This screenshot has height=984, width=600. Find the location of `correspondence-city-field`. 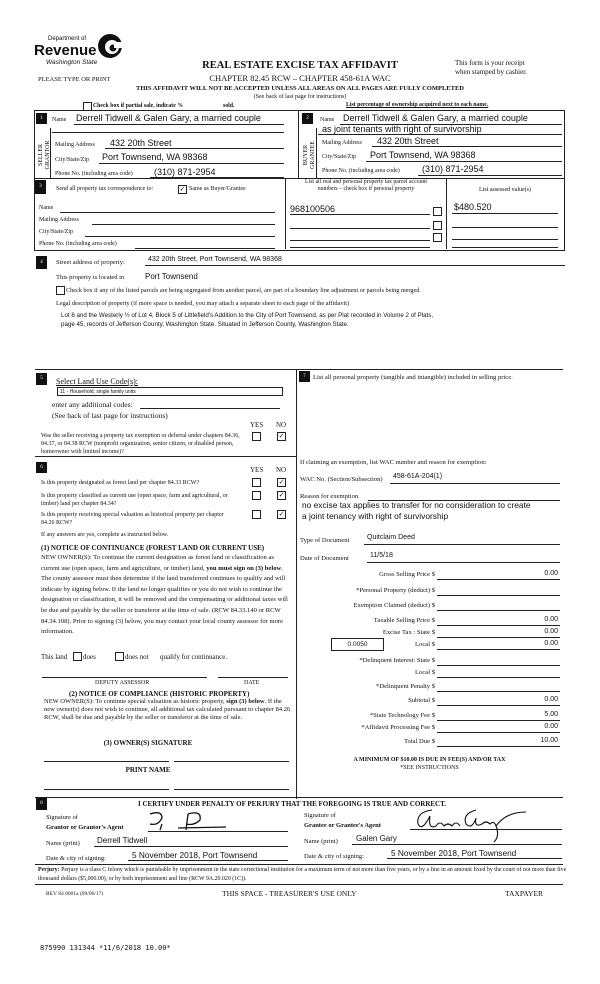

correspondence-city-field is located at coordinates (180, 236).